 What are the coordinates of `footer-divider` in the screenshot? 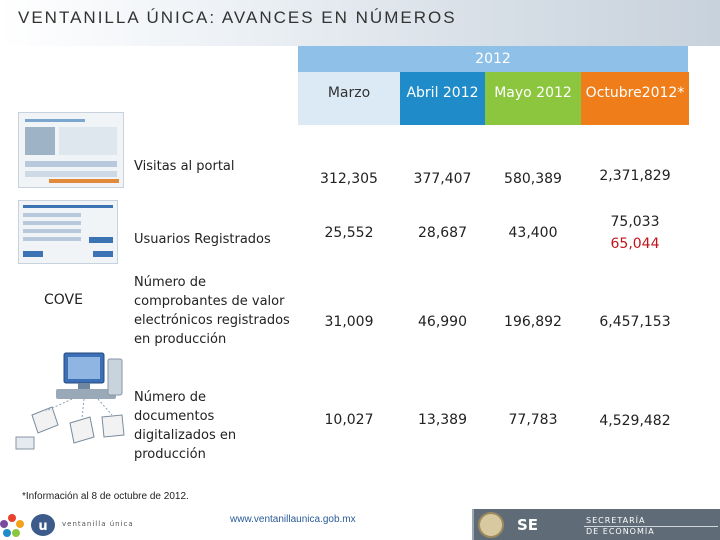 It's located at (473, 524).